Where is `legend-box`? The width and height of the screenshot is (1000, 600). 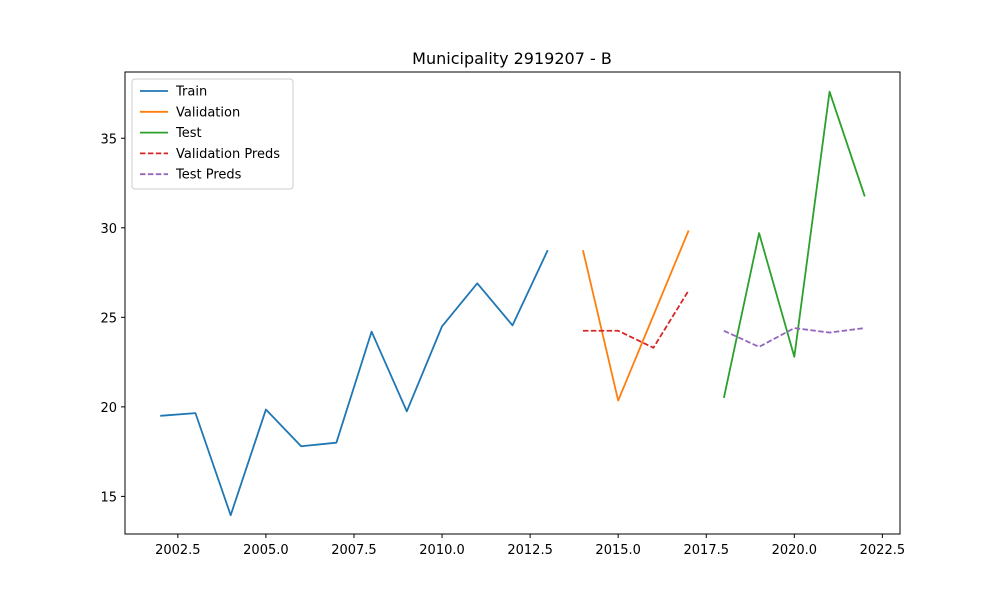 legend-box is located at coordinates (212, 134).